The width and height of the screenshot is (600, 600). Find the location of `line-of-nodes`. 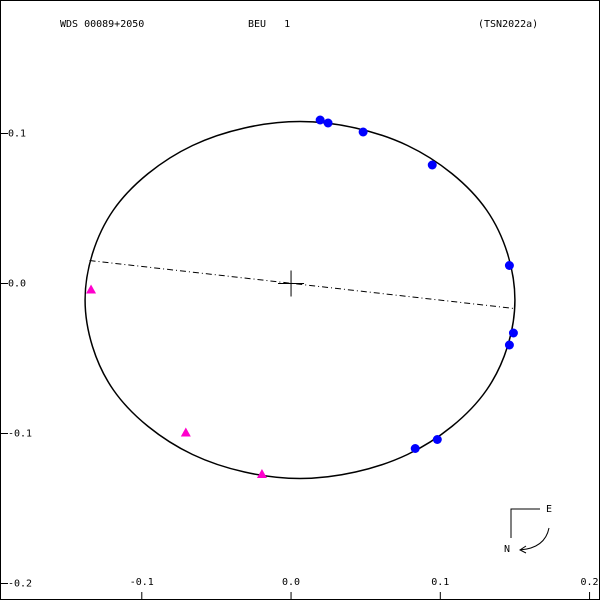

line-of-nodes is located at coordinates (302, 285).